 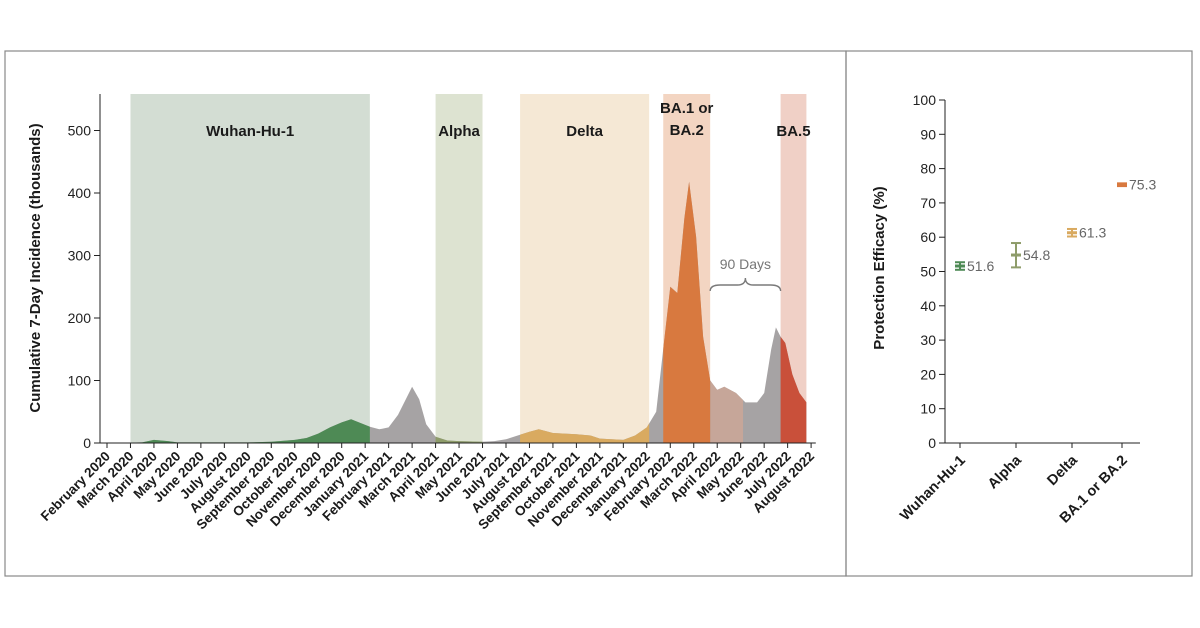 What do you see at coordinates (745, 274) in the screenshot?
I see `interval-annotation: 90 Days` at bounding box center [745, 274].